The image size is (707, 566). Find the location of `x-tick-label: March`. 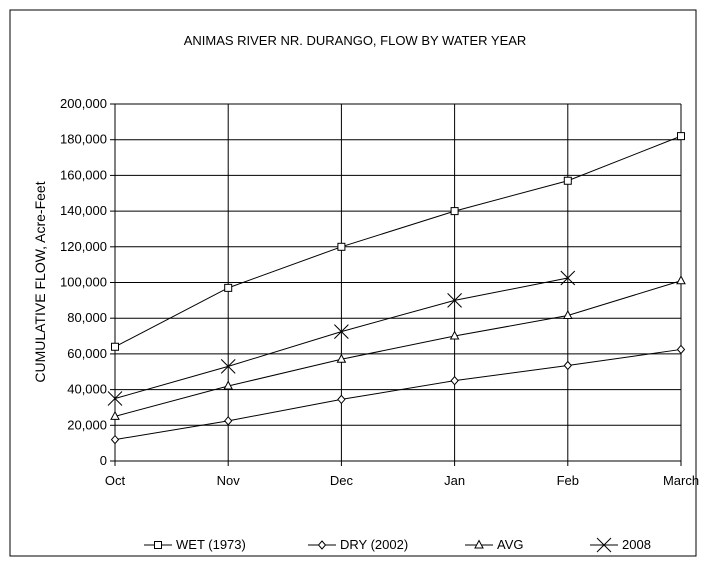

x-tick-label: March is located at coordinates (681, 480).